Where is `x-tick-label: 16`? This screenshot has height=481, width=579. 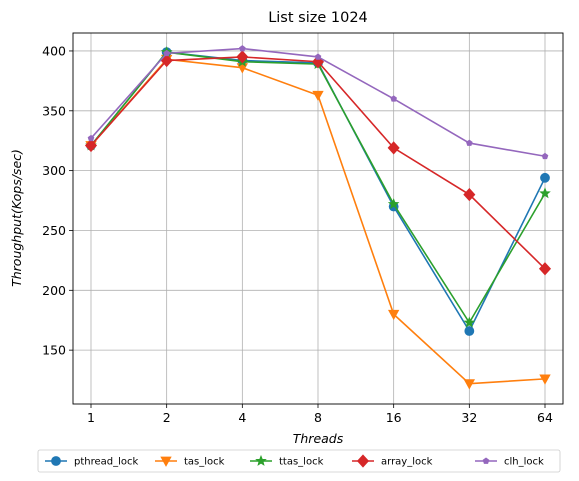 x-tick-label: 16 is located at coordinates (394, 417).